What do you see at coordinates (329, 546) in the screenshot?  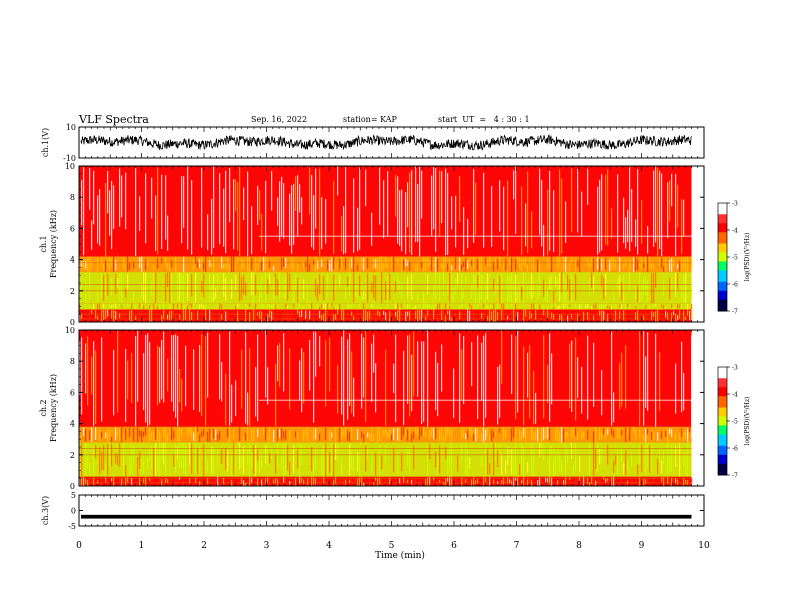 I see `xtick-label: 4` at bounding box center [329, 546].